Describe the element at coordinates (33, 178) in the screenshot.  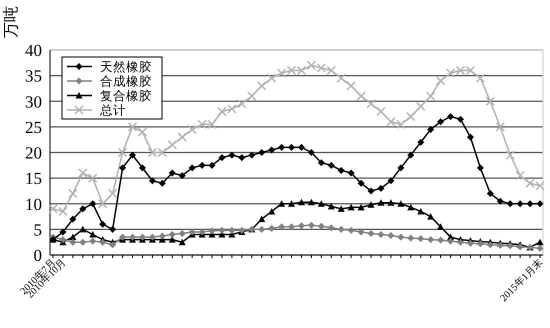
I see `y-tick-label: 15` at that location.